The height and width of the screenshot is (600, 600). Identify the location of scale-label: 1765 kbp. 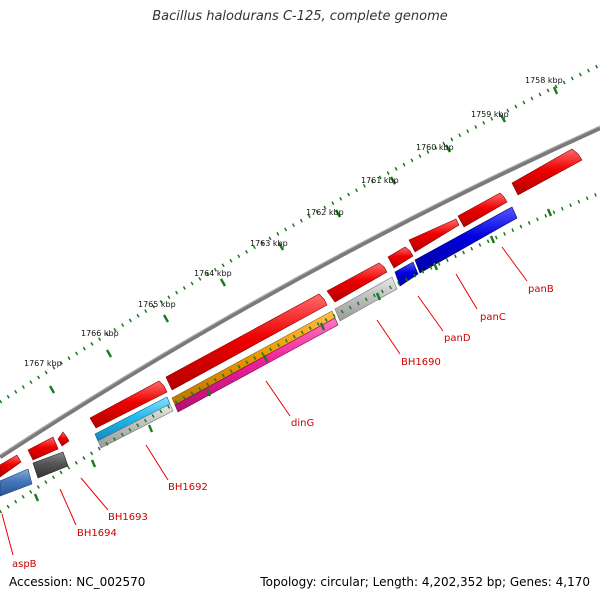
(157, 304).